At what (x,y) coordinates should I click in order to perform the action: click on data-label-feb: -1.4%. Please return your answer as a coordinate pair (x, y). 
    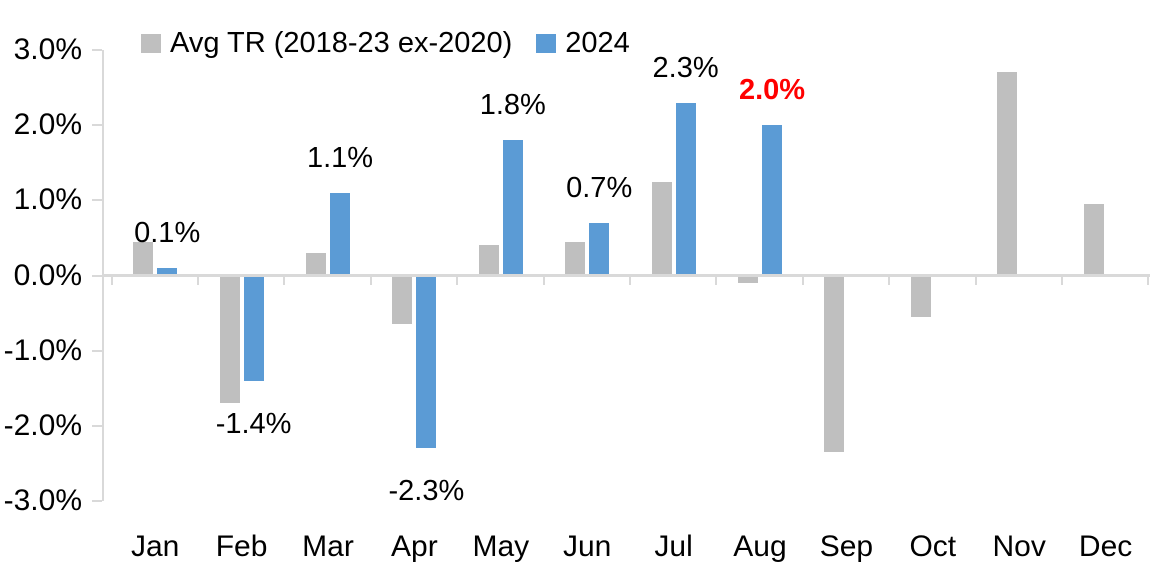
    Looking at the image, I should click on (253, 423).